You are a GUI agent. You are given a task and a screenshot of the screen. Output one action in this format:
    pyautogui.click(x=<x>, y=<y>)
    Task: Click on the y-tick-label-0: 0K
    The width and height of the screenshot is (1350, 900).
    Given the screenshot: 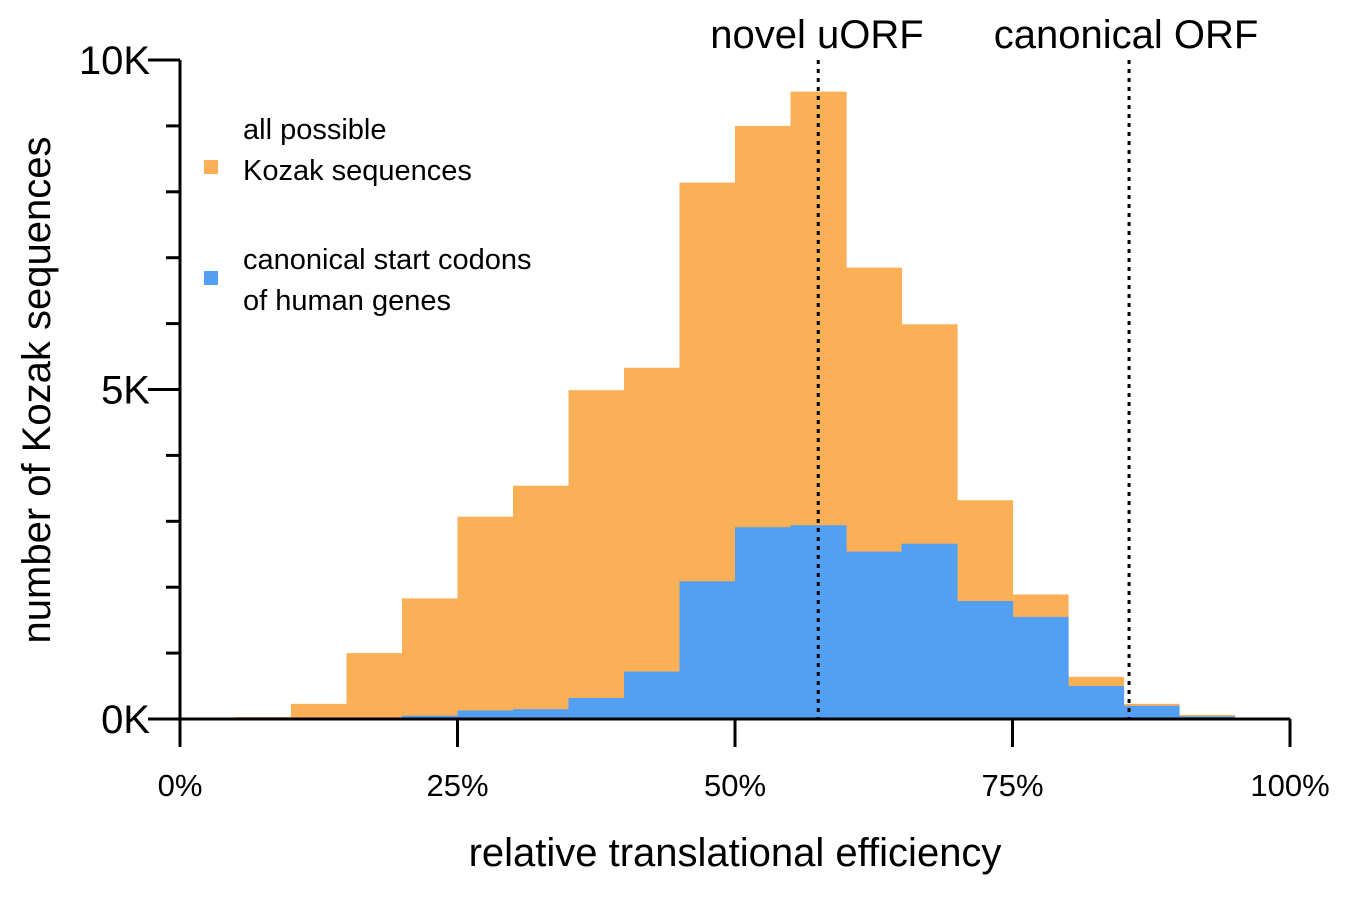 What is the action you would take?
    pyautogui.click(x=125, y=720)
    